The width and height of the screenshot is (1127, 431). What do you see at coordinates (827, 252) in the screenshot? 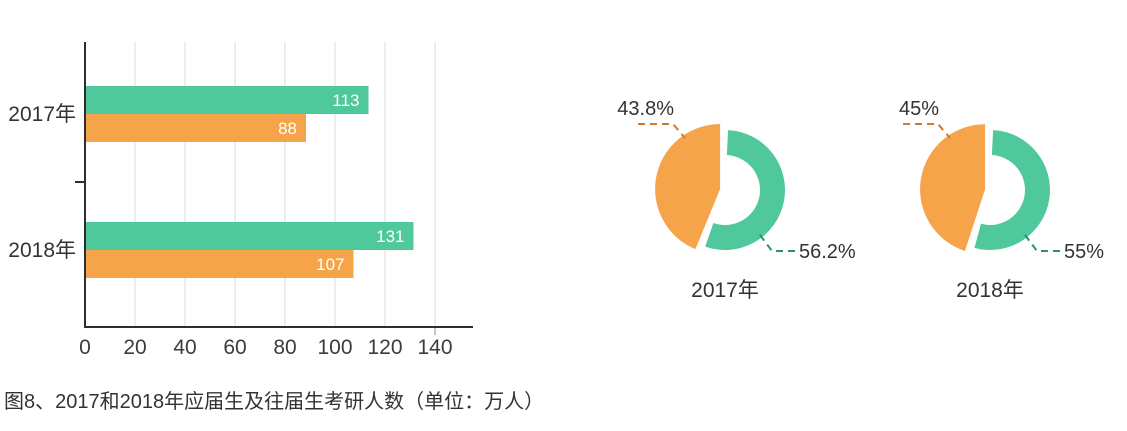
I see `green-percent-label: 56.2%` at bounding box center [827, 252].